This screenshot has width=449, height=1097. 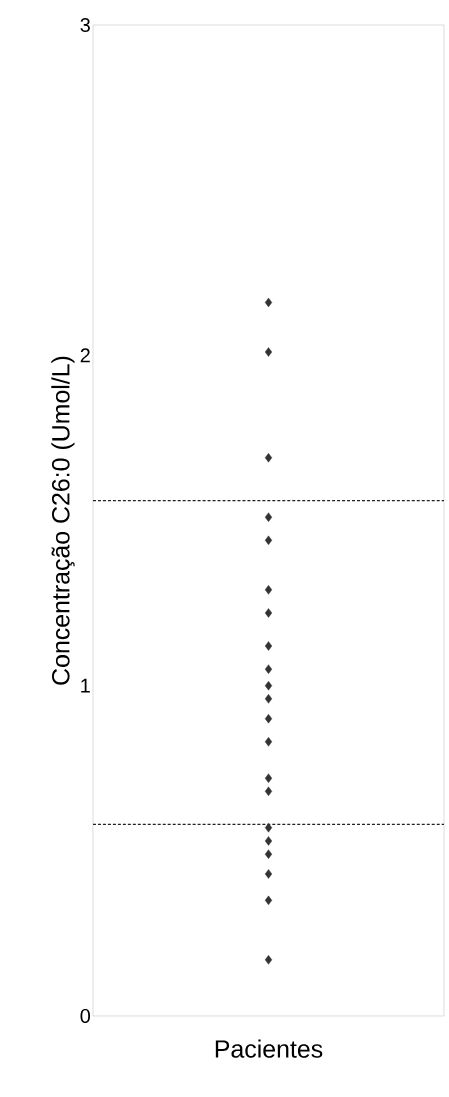 I want to click on y-tick-label: 0, so click(x=85, y=1016).